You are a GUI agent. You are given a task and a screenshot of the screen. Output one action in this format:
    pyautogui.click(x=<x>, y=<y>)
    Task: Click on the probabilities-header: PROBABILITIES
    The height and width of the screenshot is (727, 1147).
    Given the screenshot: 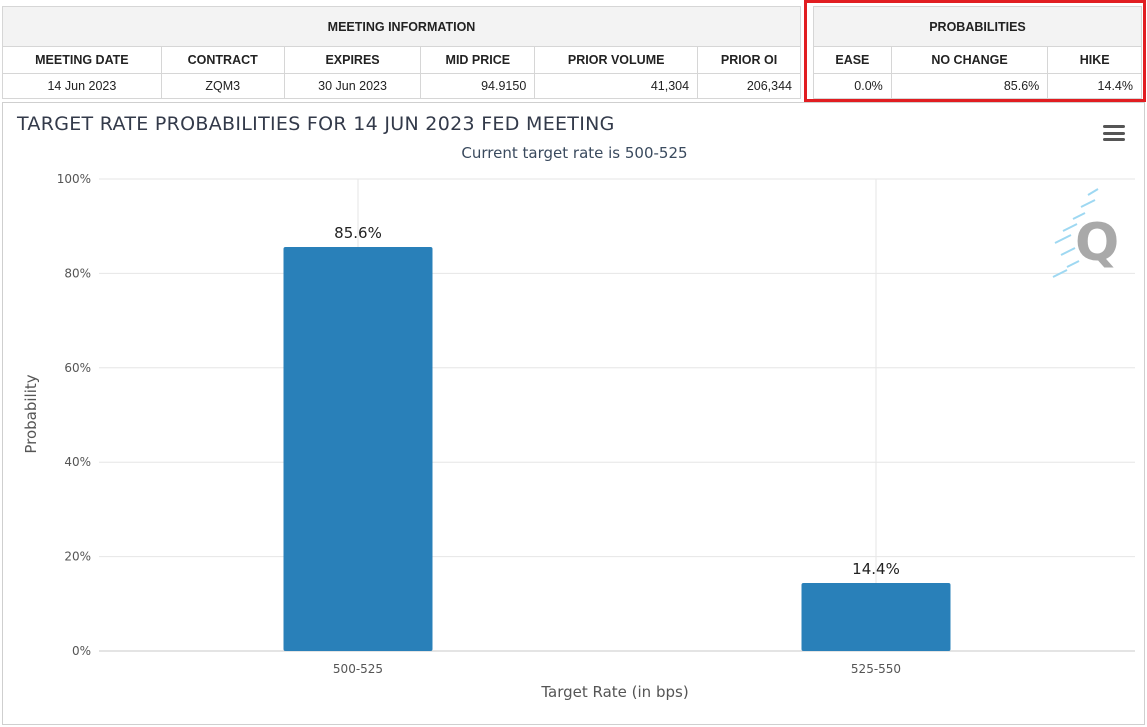 What is the action you would take?
    pyautogui.click(x=977, y=26)
    